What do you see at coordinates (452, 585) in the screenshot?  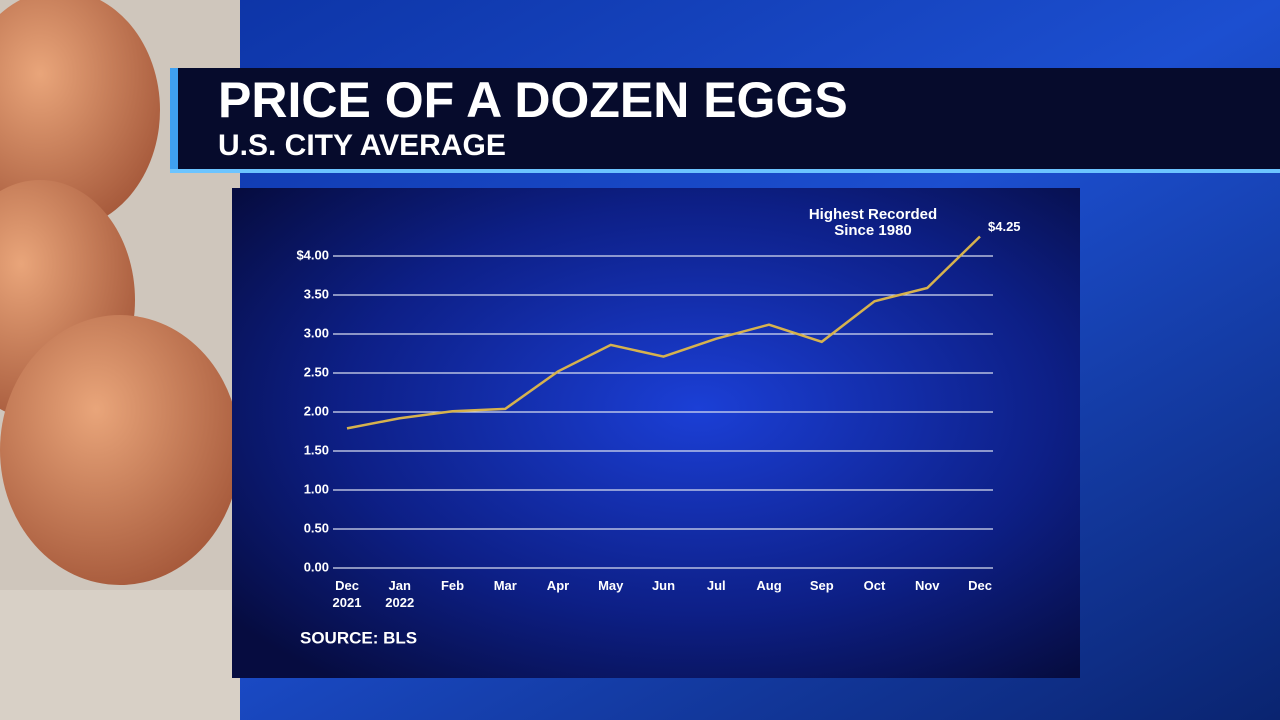 I see `x-tick-label: Feb` at bounding box center [452, 585].